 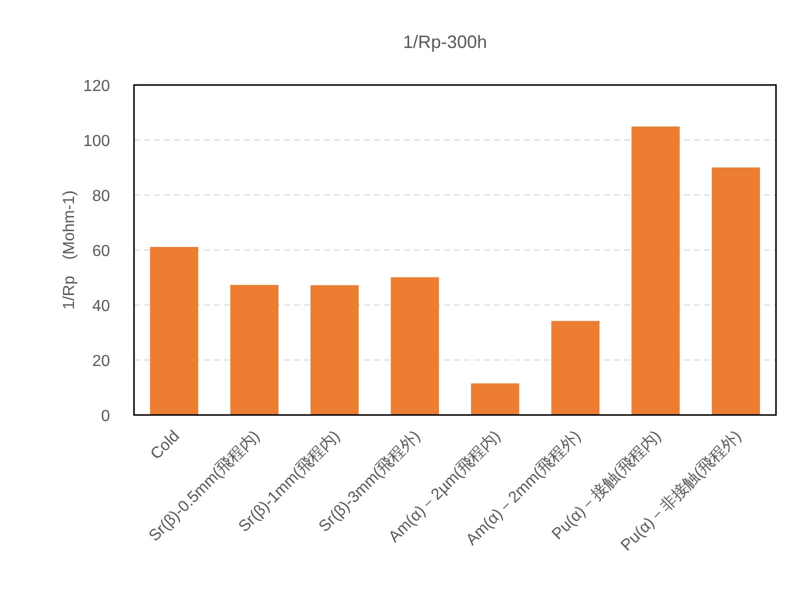 What do you see at coordinates (101, 251) in the screenshot?
I see `y-tick-label: 60` at bounding box center [101, 251].